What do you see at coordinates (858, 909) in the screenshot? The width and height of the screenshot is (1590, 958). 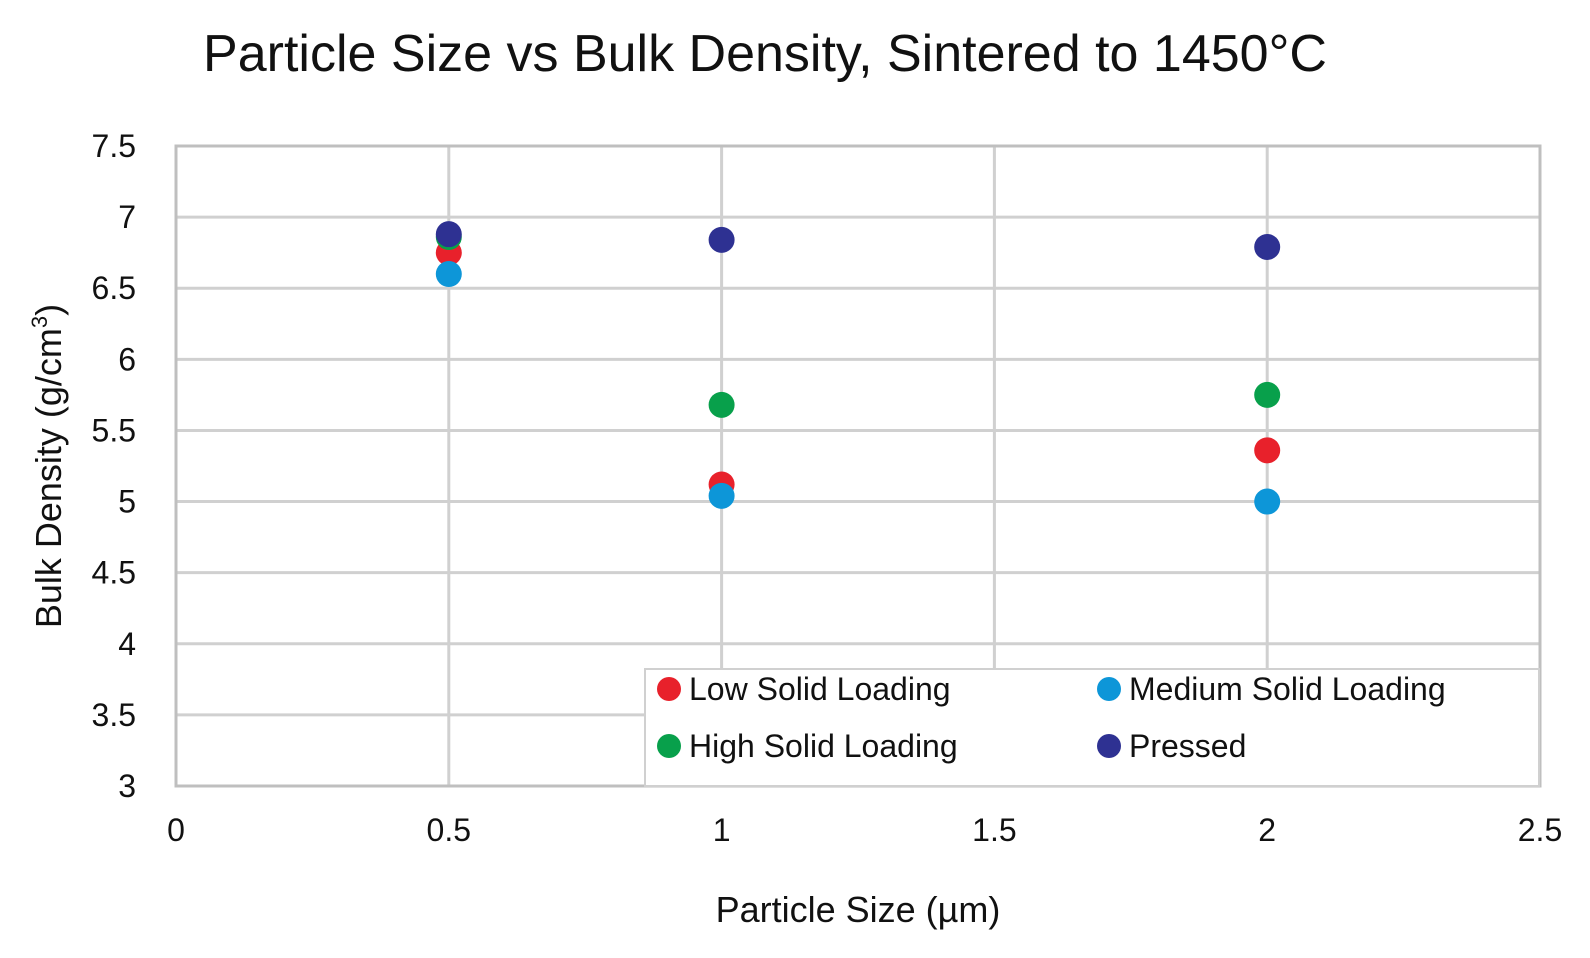 I see `x-axis-label: Particle Size (µm)` at bounding box center [858, 909].